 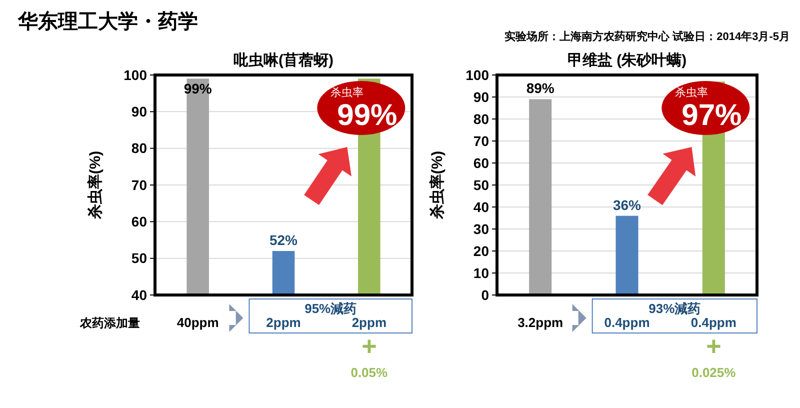 What do you see at coordinates (283, 240) in the screenshot?
I see `data-label: 52%` at bounding box center [283, 240].